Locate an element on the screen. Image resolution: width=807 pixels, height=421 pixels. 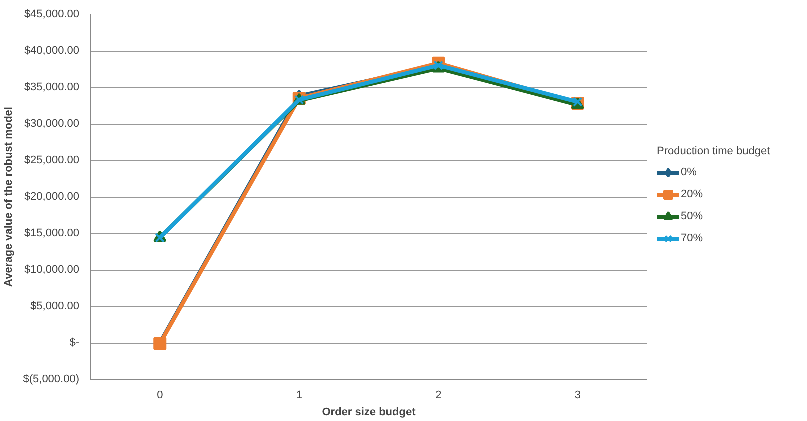
legend-title: Production time budget is located at coordinates (713, 151).